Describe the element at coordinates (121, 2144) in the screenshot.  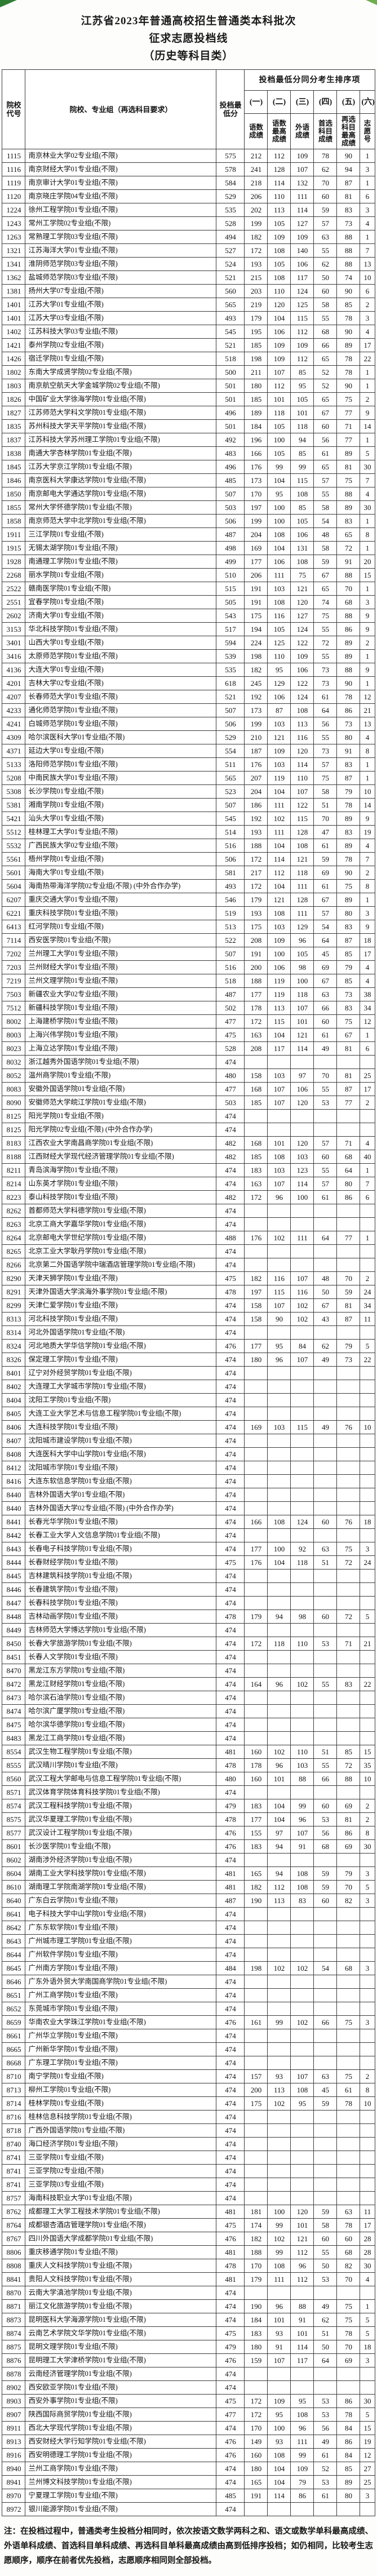
I see `cell-college-group: 海口经济学院01专业组(不限)` at that location.